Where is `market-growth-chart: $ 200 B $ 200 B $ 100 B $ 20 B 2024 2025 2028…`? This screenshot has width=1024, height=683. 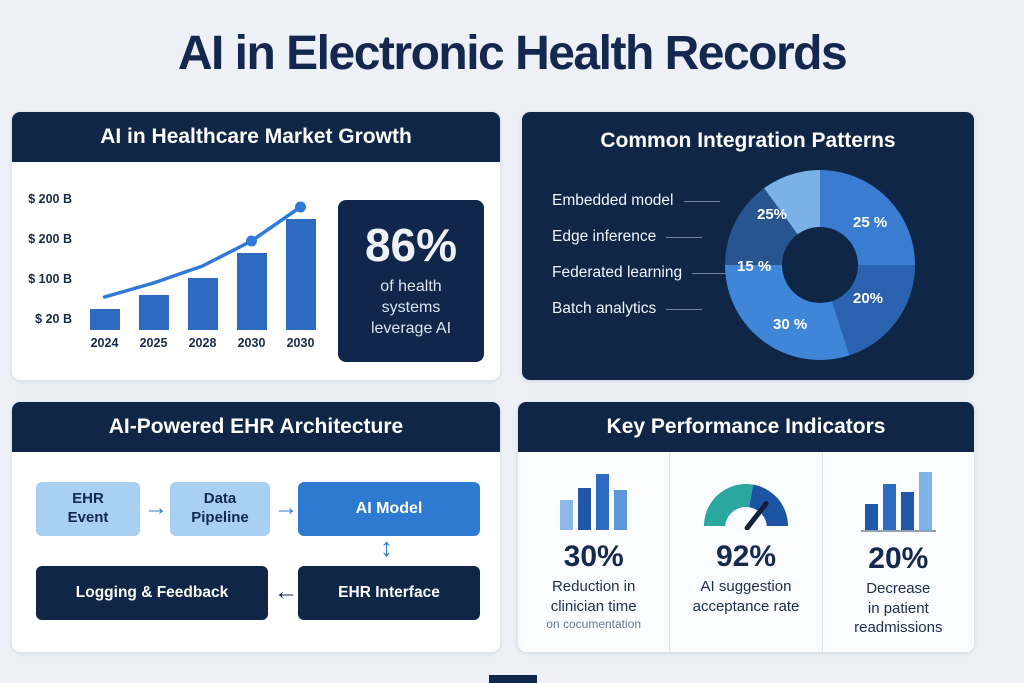 market-growth-chart: $ 200 B $ 200 B $ 100 B $ 20 B 2024 2025 2028… is located at coordinates (173, 270).